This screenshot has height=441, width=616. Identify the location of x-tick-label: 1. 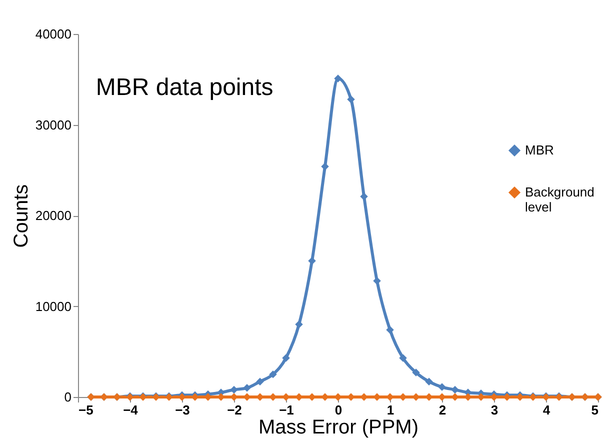
(390, 410).